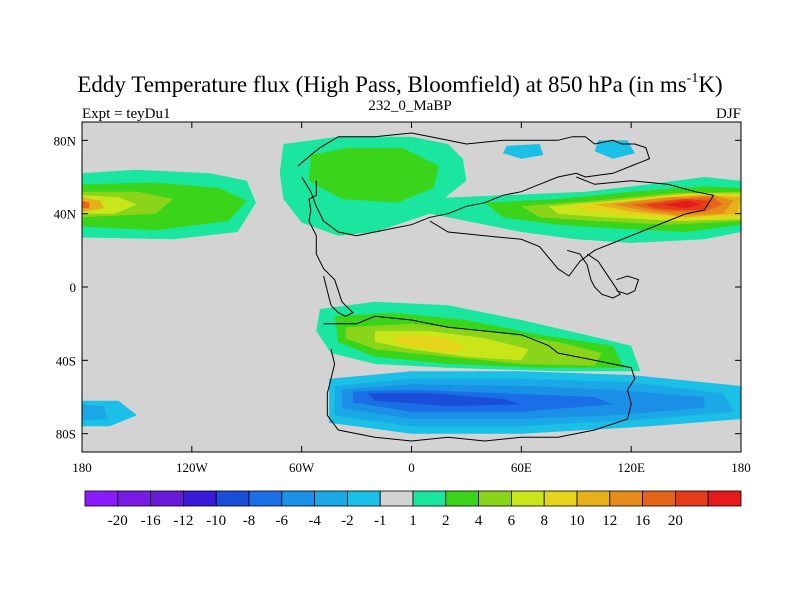 Image resolution: width=800 pixels, height=600 pixels. Describe the element at coordinates (643, 521) in the screenshot. I see `colorbar-label: 16` at that location.